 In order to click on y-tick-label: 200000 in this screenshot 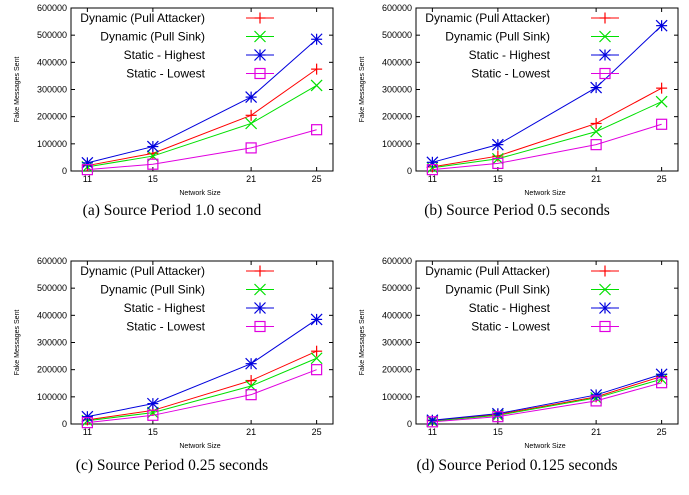, I will do `click(397, 370)`.